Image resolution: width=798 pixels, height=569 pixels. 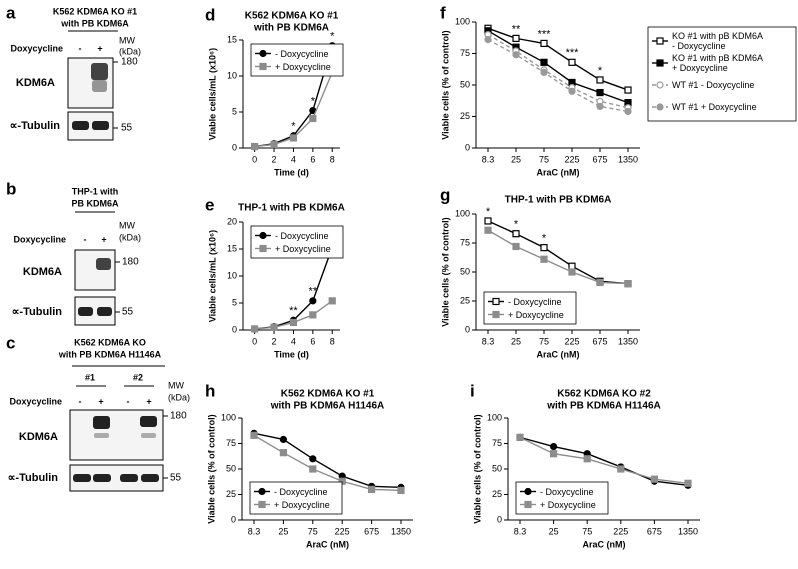 What do you see at coordinates (110, 342) in the screenshot?
I see `blot-title: K562 KDM6A KO` at bounding box center [110, 342].